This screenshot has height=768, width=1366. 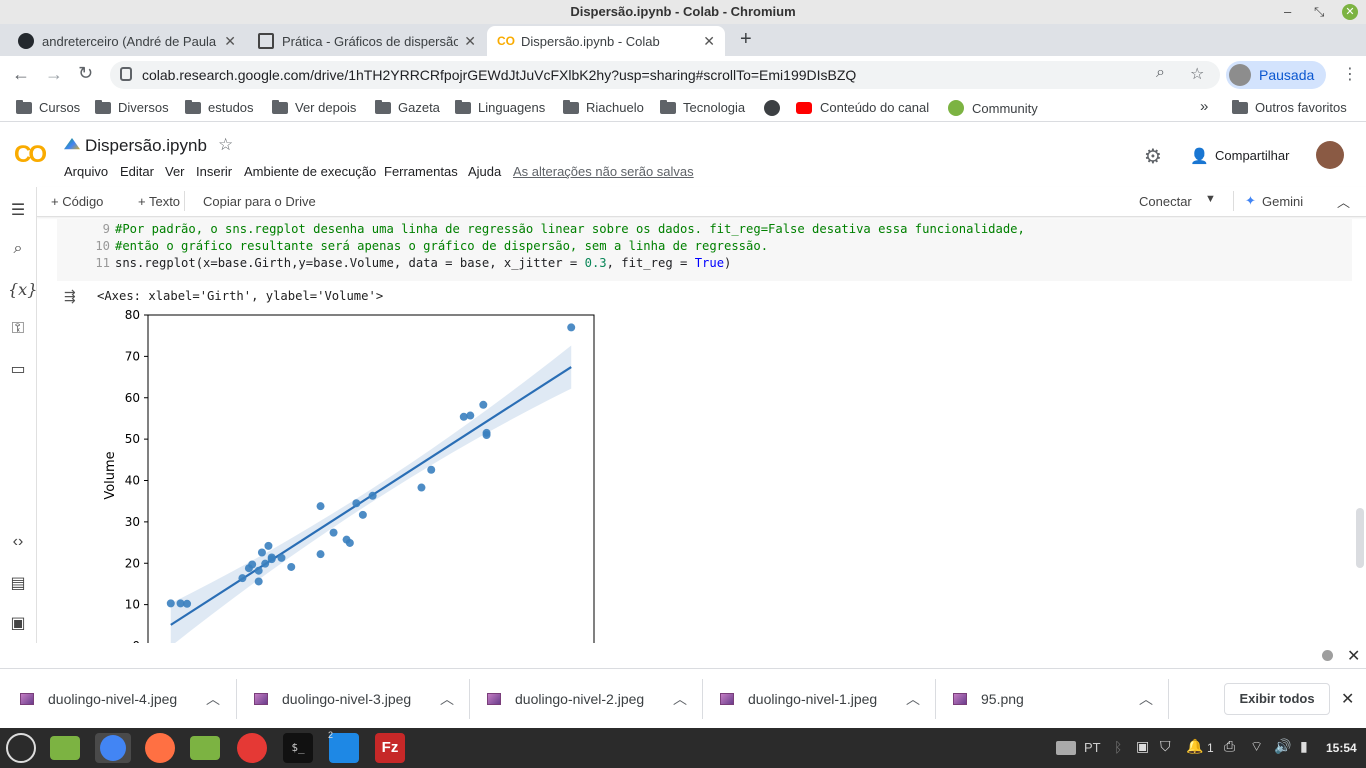 What do you see at coordinates (862, 107) in the screenshot?
I see `bookmark-conteudo-canal: Conteúdo do canal` at bounding box center [862, 107].